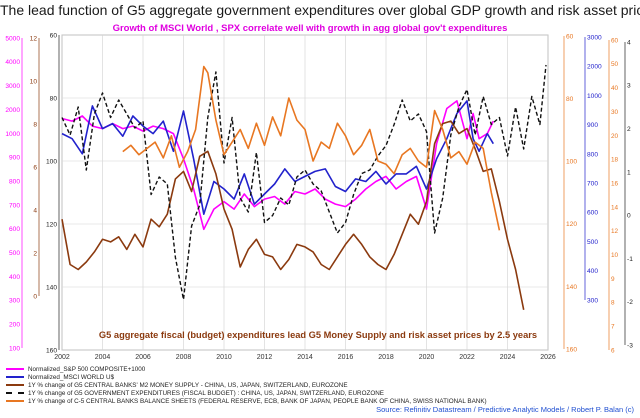  Describe the element at coordinates (12, 134) in the screenshot. I see `axis-tick-log_magenta: 1000` at that location.